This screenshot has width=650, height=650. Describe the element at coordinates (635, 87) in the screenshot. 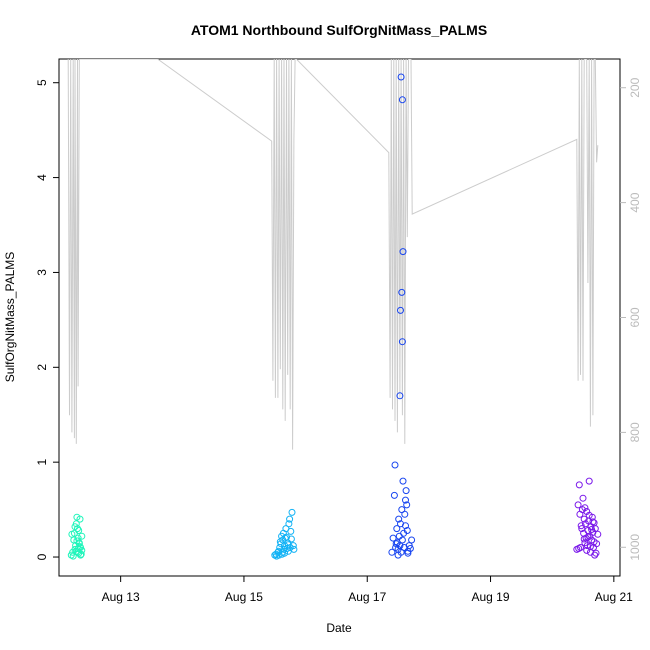

I see `secondary-y-tick-label: 200` at that location.